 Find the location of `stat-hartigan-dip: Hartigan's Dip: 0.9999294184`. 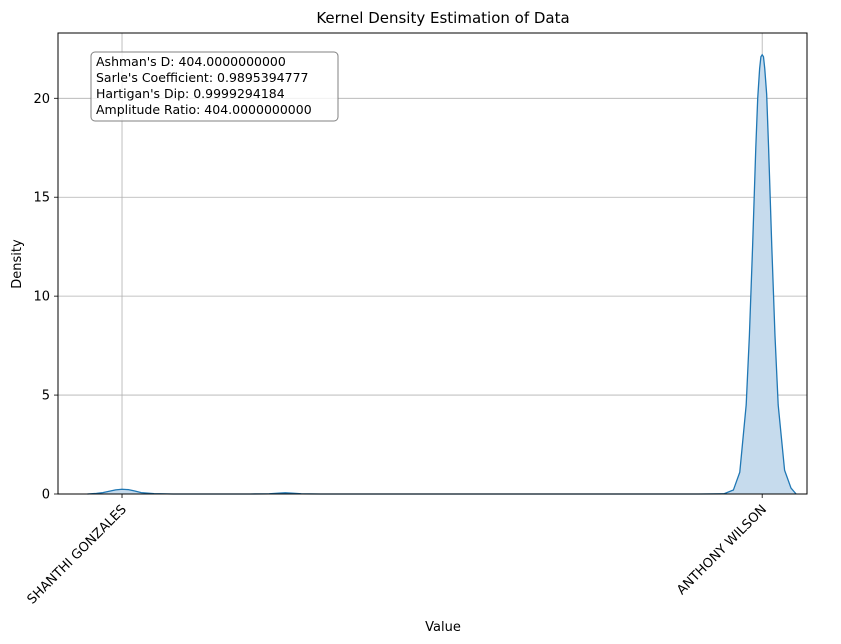

stat-hartigan-dip: Hartigan's Dip: 0.9999294184 is located at coordinates (190, 93).